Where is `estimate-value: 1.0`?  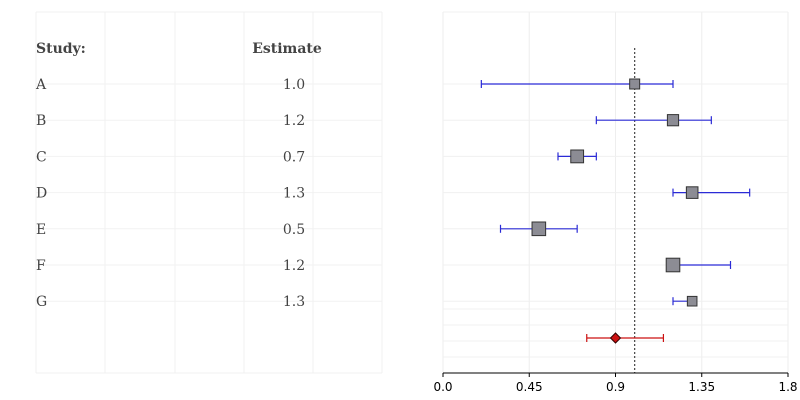
estimate-value: 1.0 is located at coordinates (294, 85).